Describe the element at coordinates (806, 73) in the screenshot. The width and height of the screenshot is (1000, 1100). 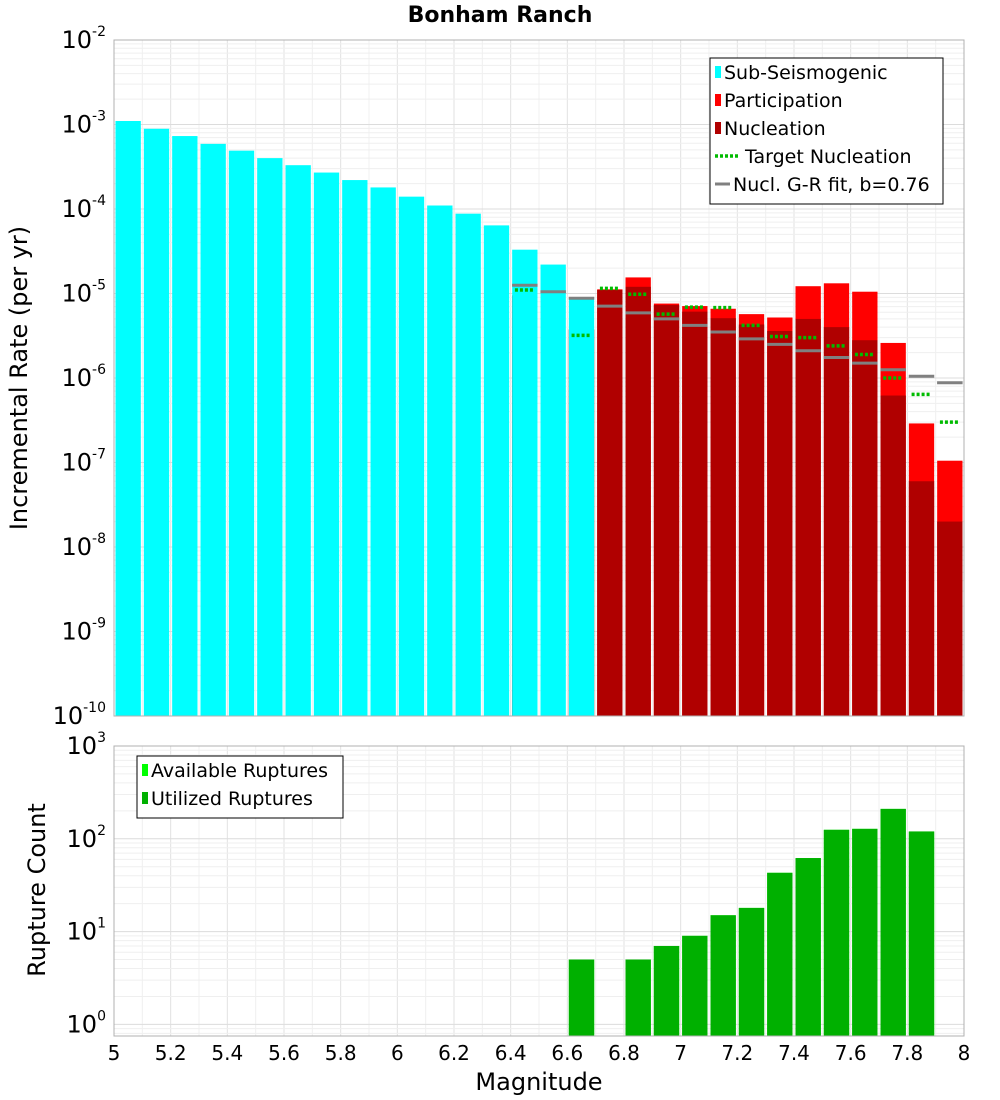
I see `legend-label: Sub-Seismogenic` at that location.